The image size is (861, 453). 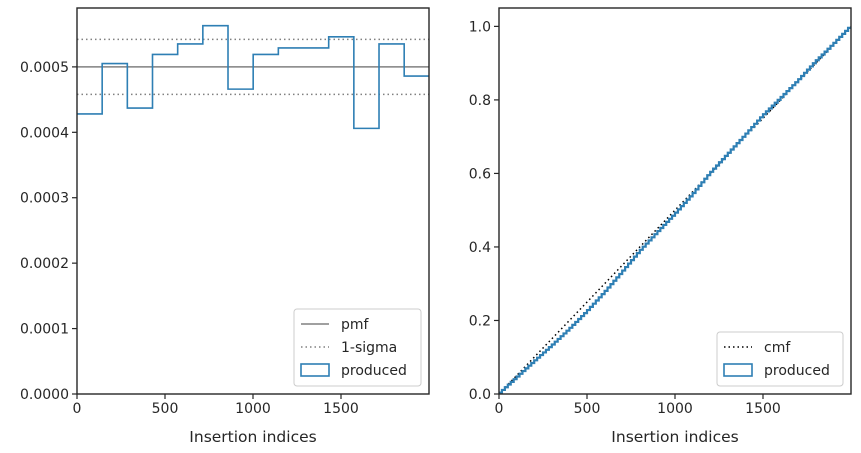 What do you see at coordinates (480, 321) in the screenshot?
I see `y-tick-label: 0.2` at bounding box center [480, 321].